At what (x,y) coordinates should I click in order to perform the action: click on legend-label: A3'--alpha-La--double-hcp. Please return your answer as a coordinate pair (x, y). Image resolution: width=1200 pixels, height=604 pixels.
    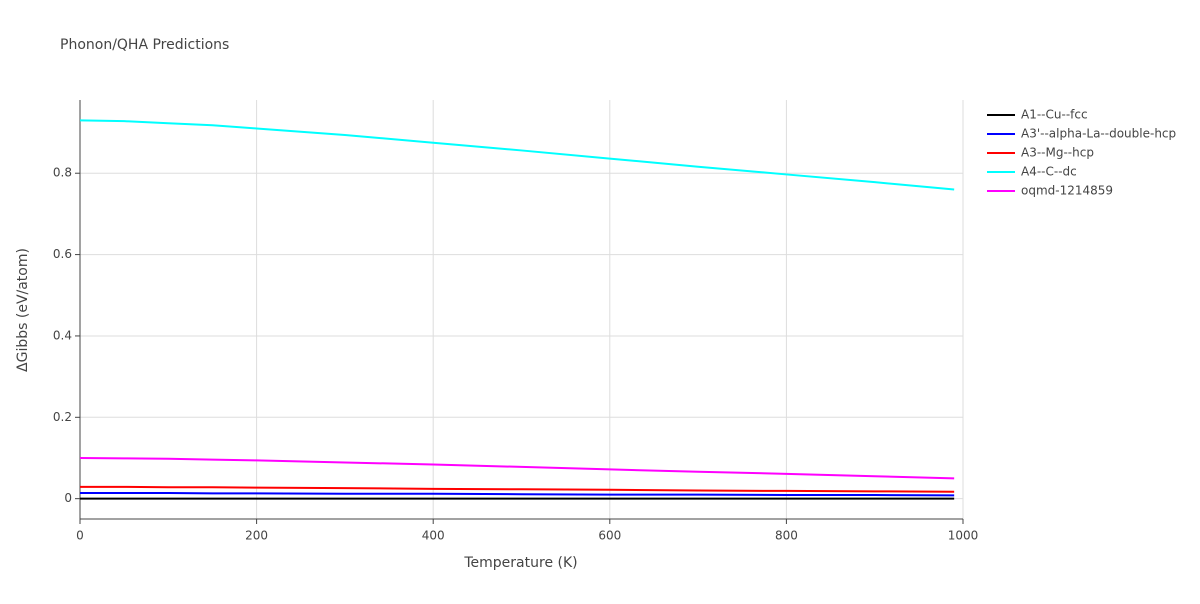
    Looking at the image, I should click on (1098, 134).